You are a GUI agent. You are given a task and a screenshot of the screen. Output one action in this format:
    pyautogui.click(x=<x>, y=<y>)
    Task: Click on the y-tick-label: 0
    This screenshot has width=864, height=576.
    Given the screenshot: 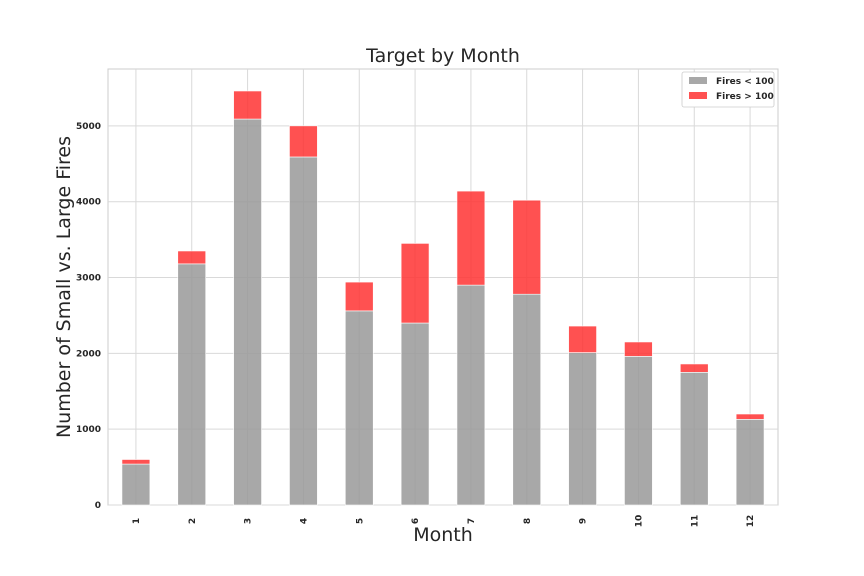 What is the action you would take?
    pyautogui.click(x=98, y=506)
    